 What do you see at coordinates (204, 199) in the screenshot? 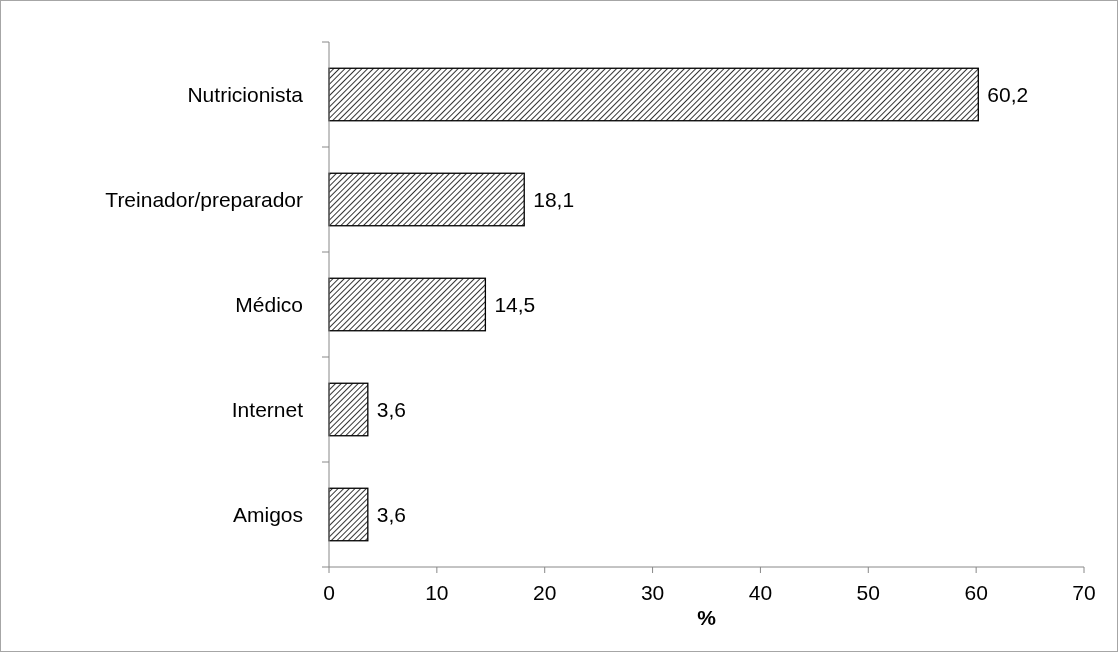
I see `y-tick-label: Treinador/preparador` at bounding box center [204, 199].